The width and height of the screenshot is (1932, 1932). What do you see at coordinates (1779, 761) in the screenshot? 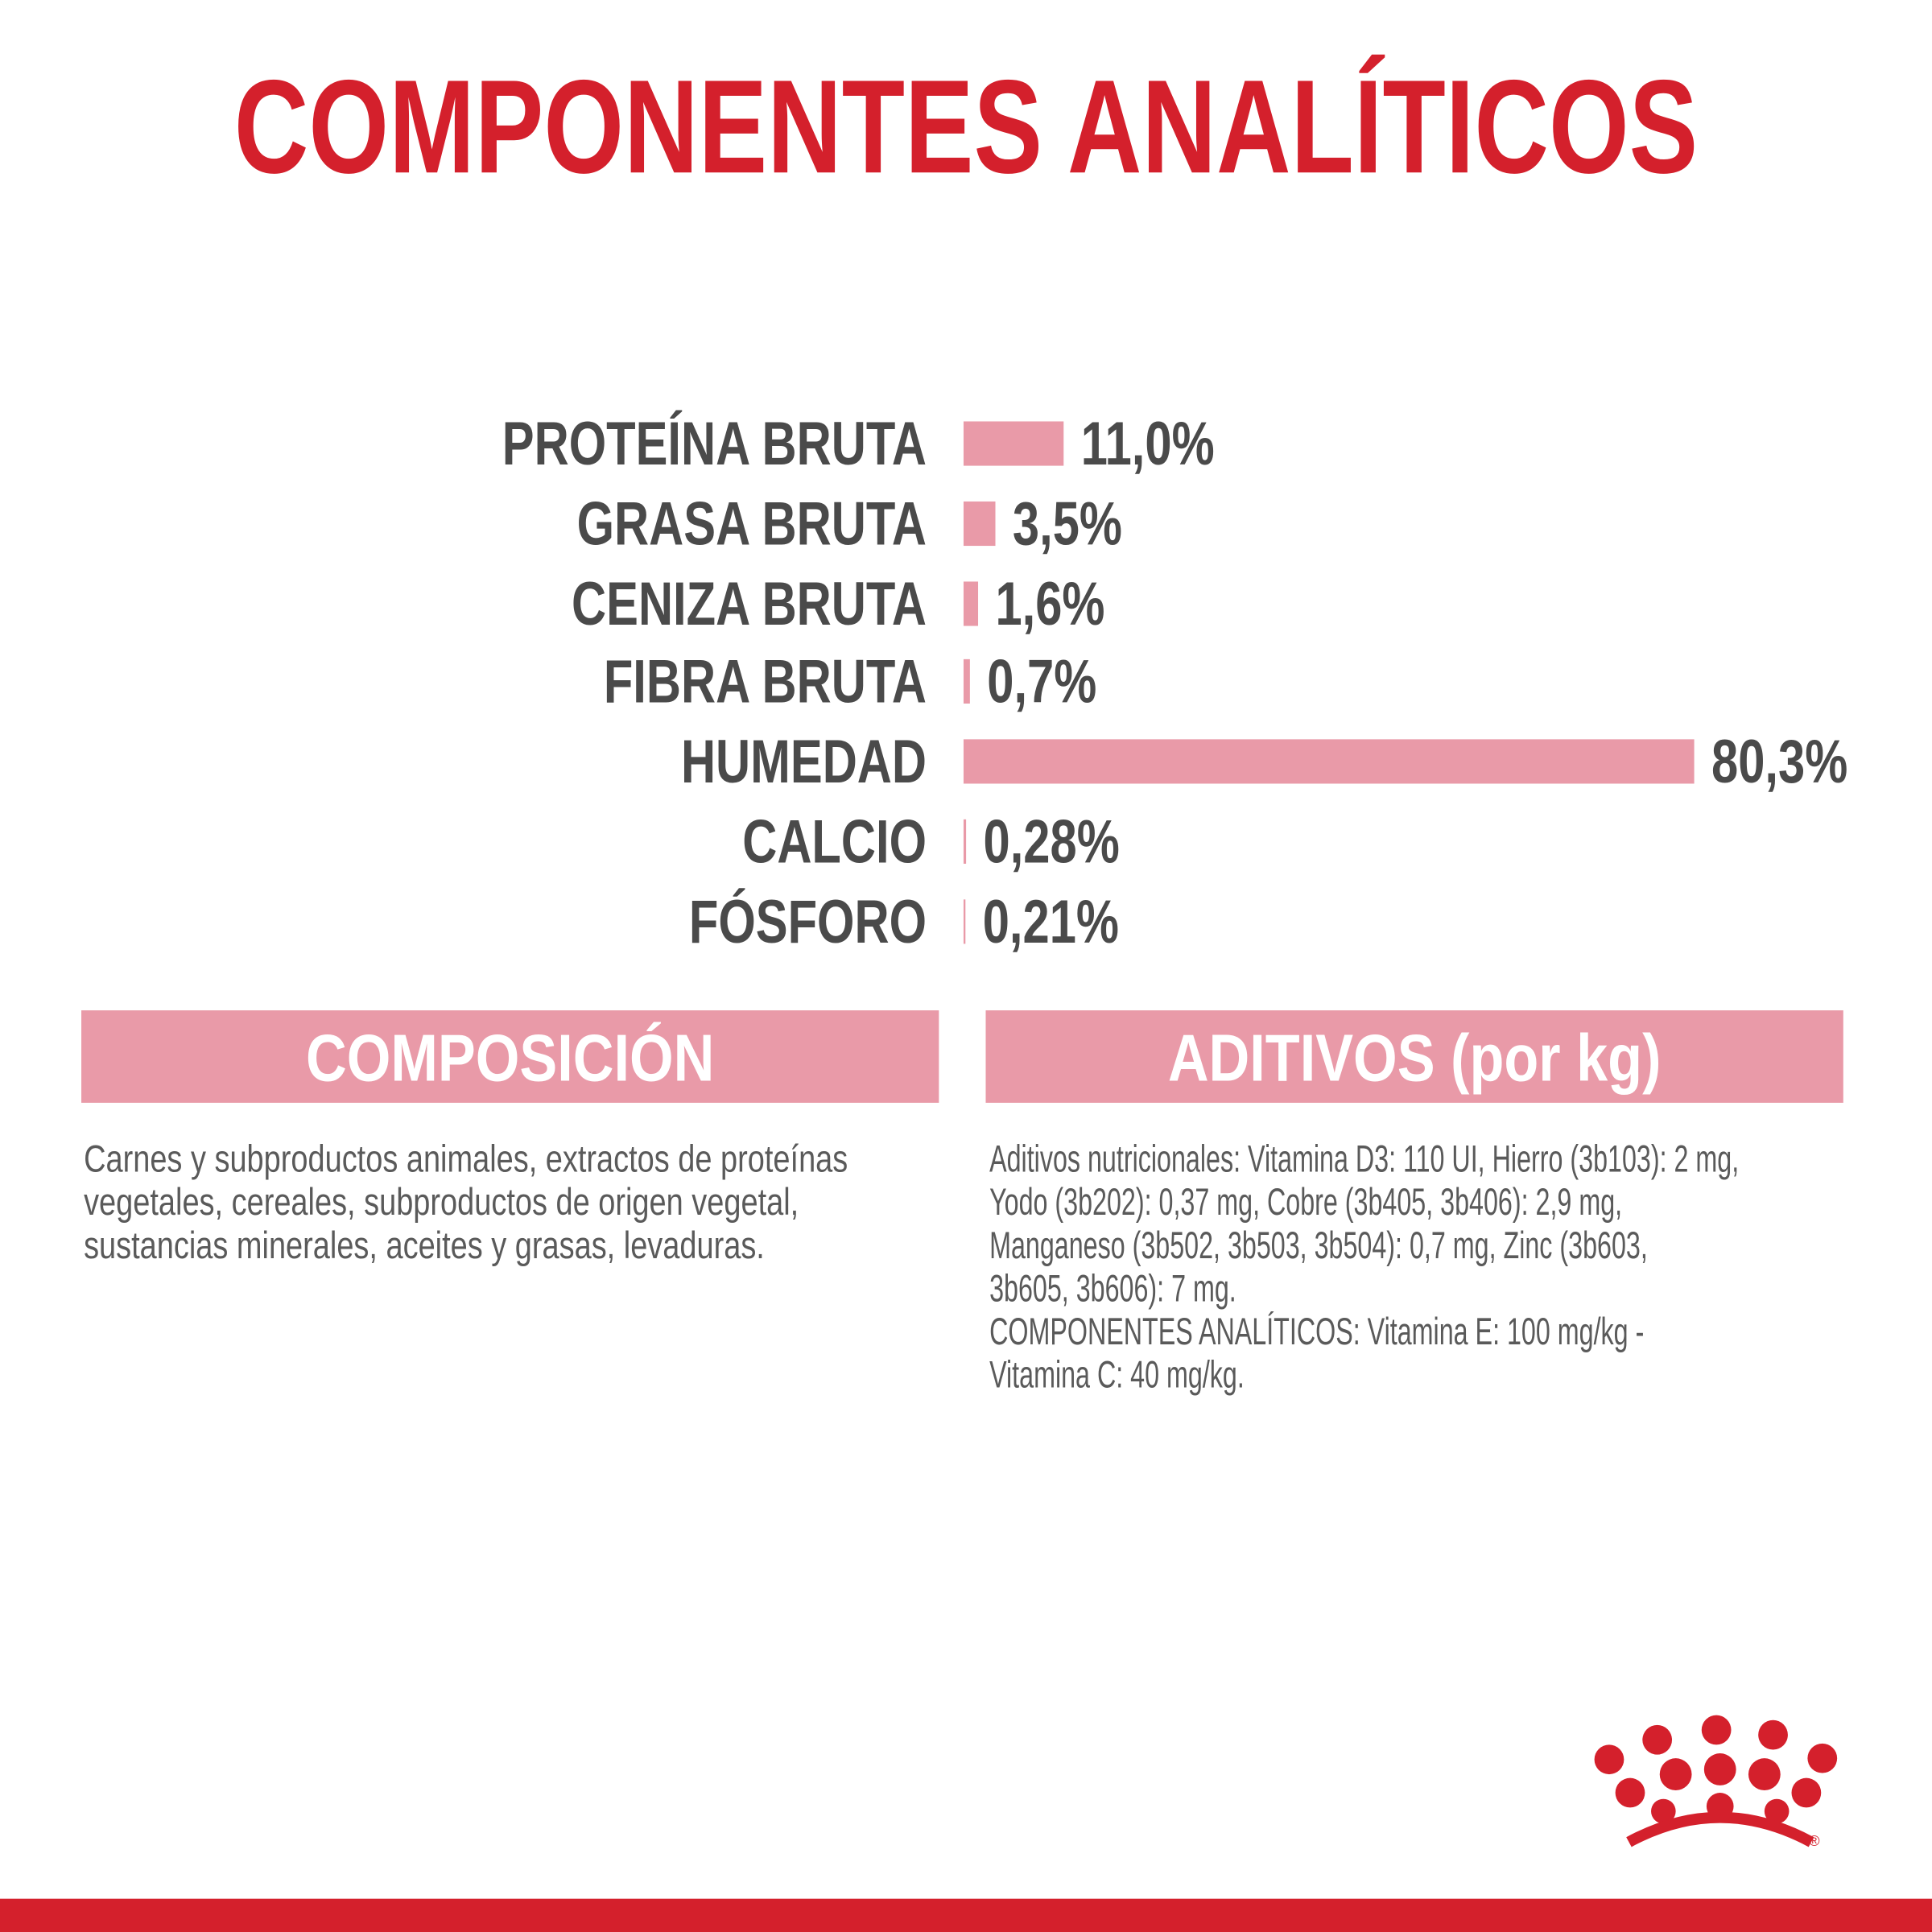
I see `value-label: 80,3%` at bounding box center [1779, 761].